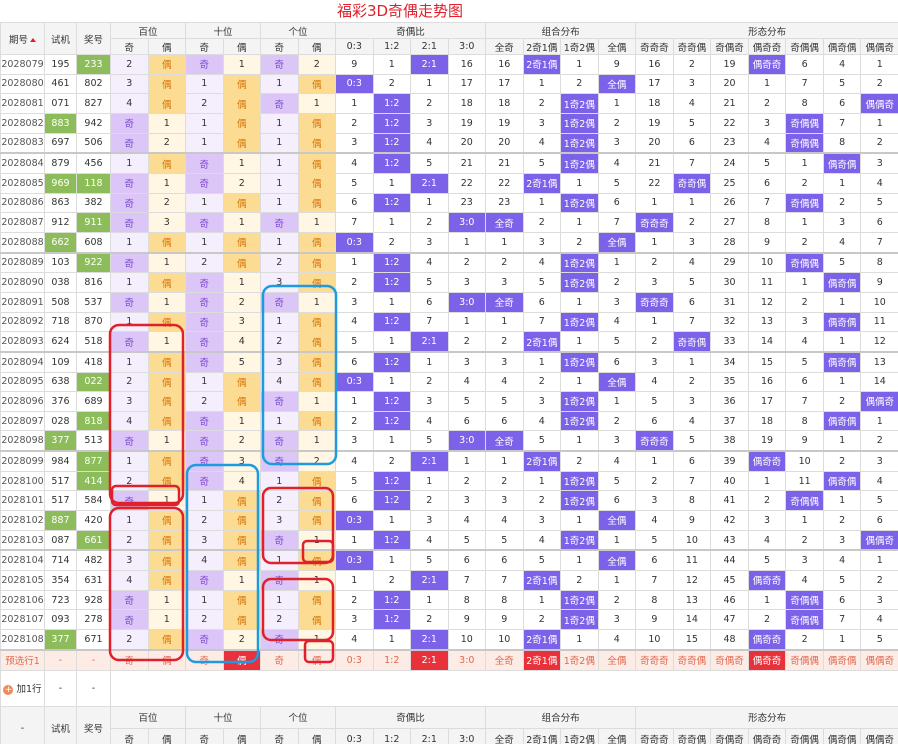 The width and height of the screenshot is (898, 744). I want to click on cell: 22, so click(729, 123).